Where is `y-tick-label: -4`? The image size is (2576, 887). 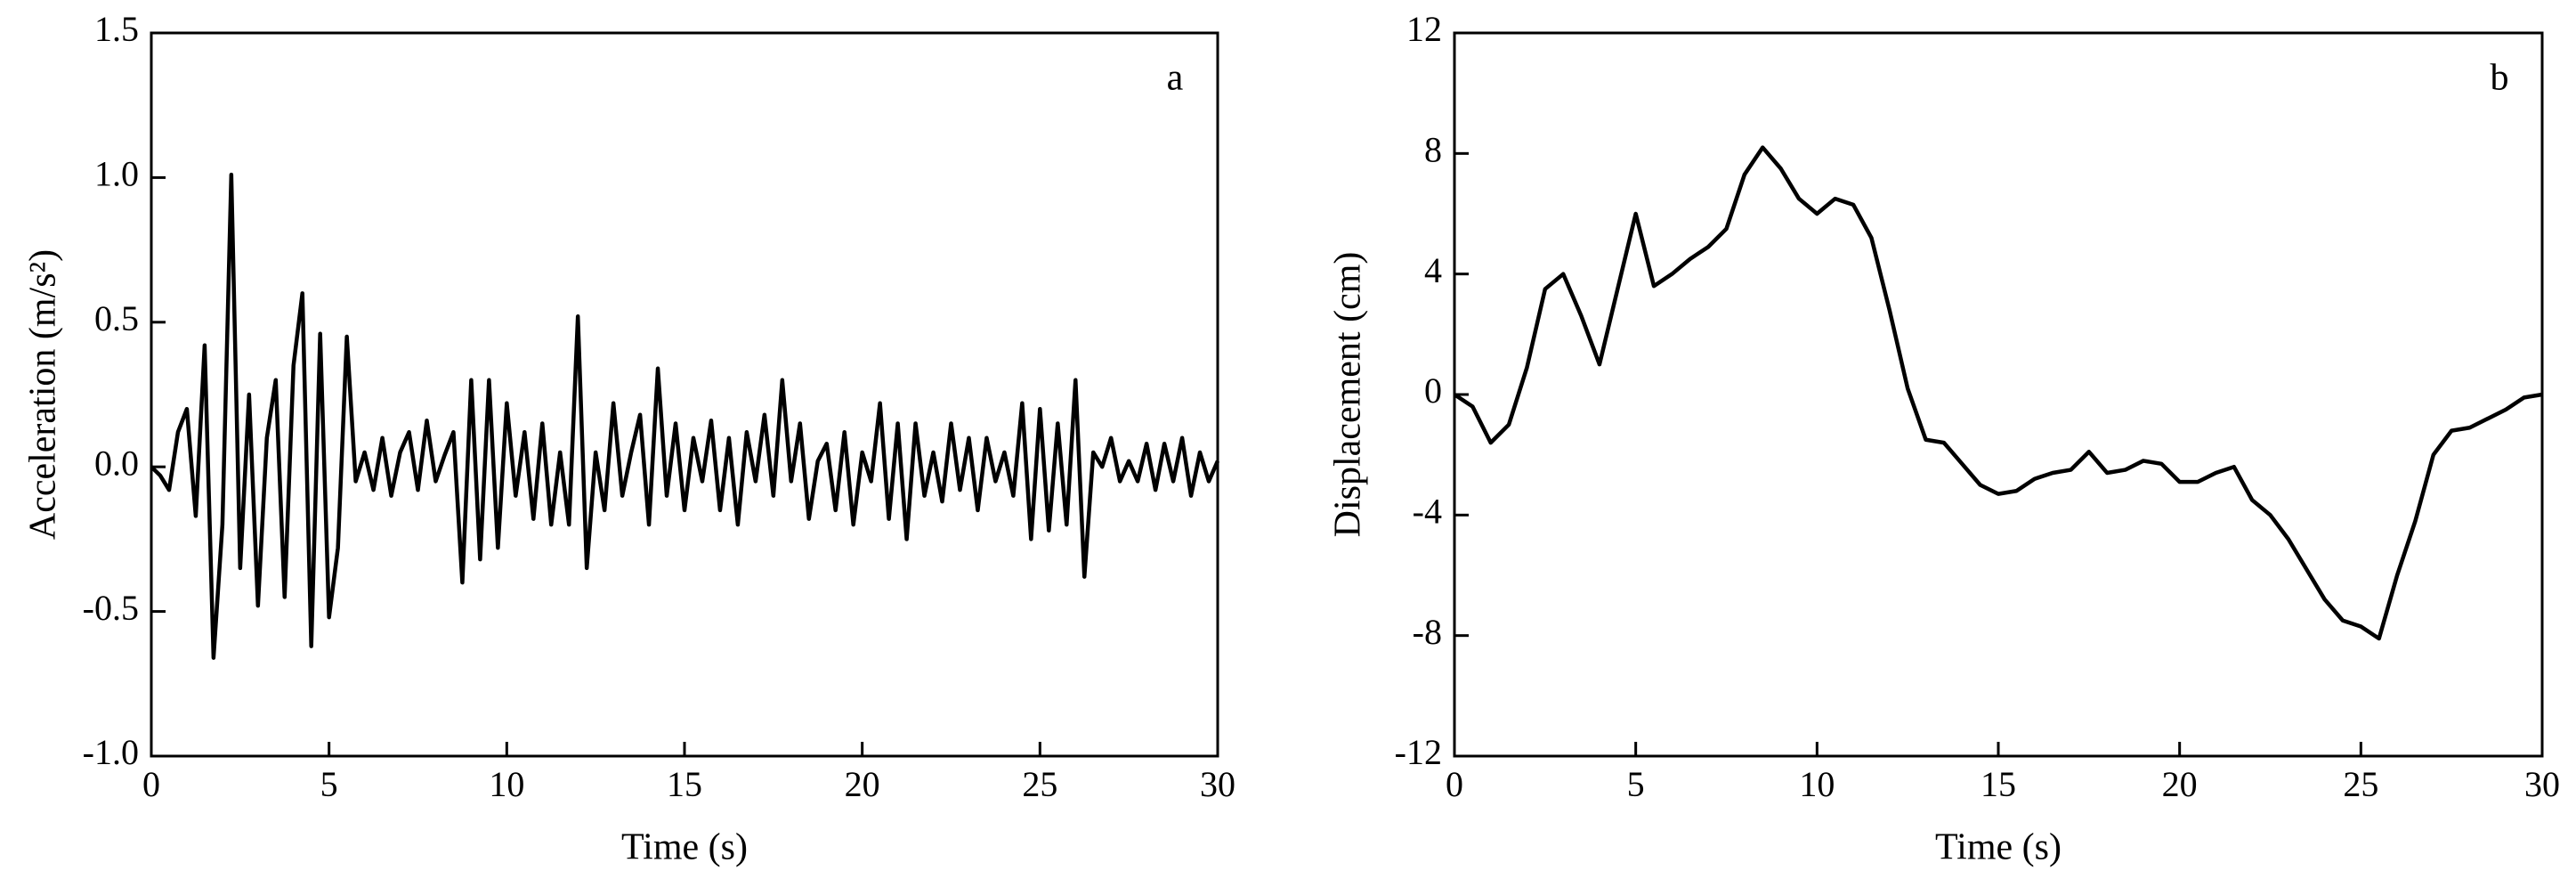
y-tick-label: -4 is located at coordinates (1427, 512).